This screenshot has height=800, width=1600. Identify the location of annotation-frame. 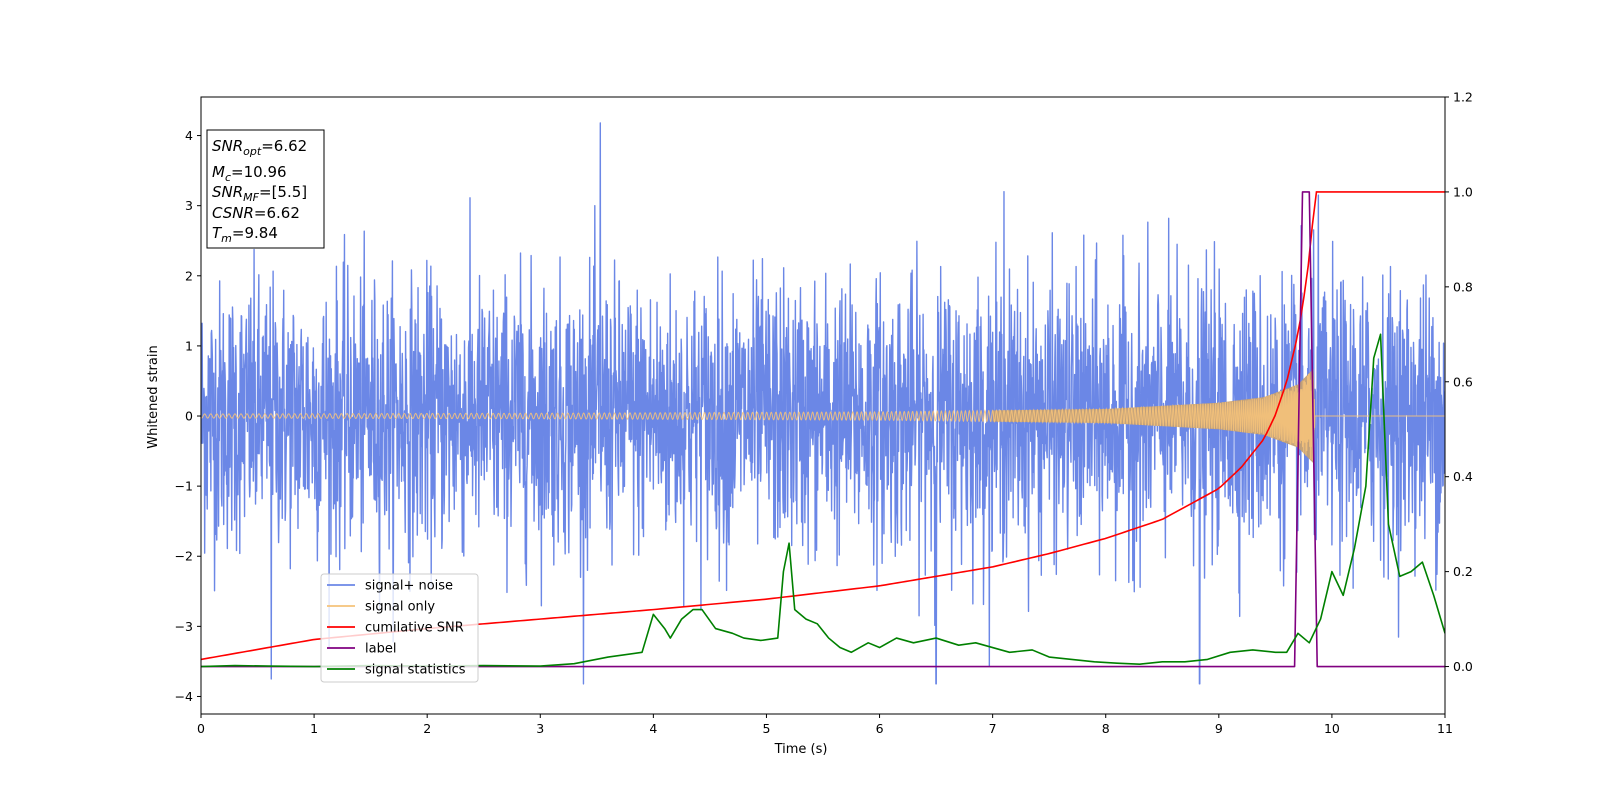
(265, 189).